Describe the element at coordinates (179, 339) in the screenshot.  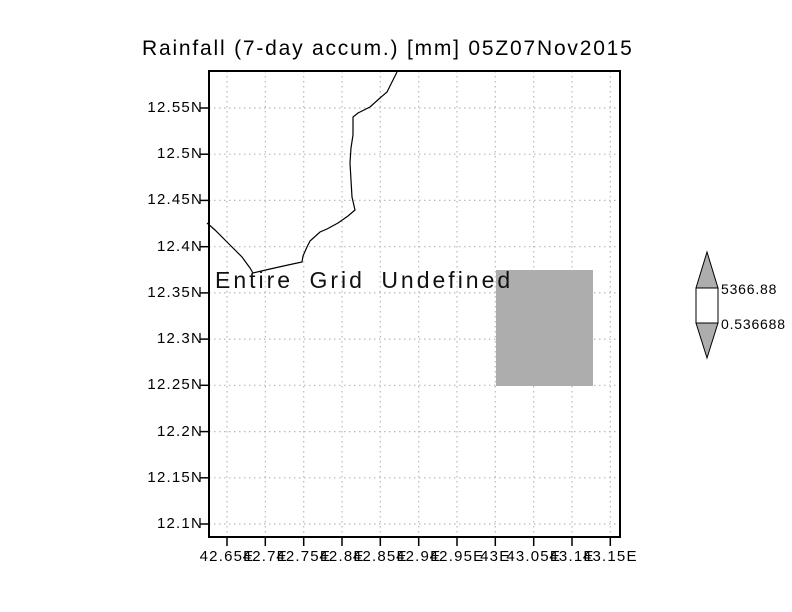
I see `y-axis-label: 12.3N` at that location.